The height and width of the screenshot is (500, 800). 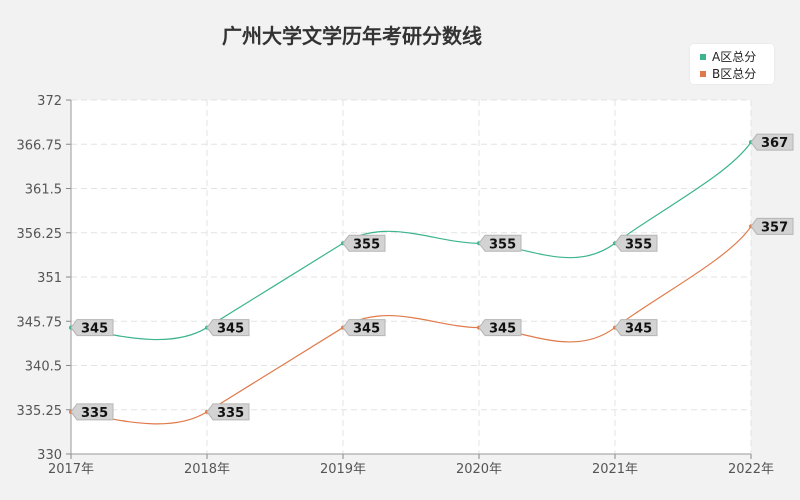 I want to click on y-tick-label: 330, so click(x=49, y=455).